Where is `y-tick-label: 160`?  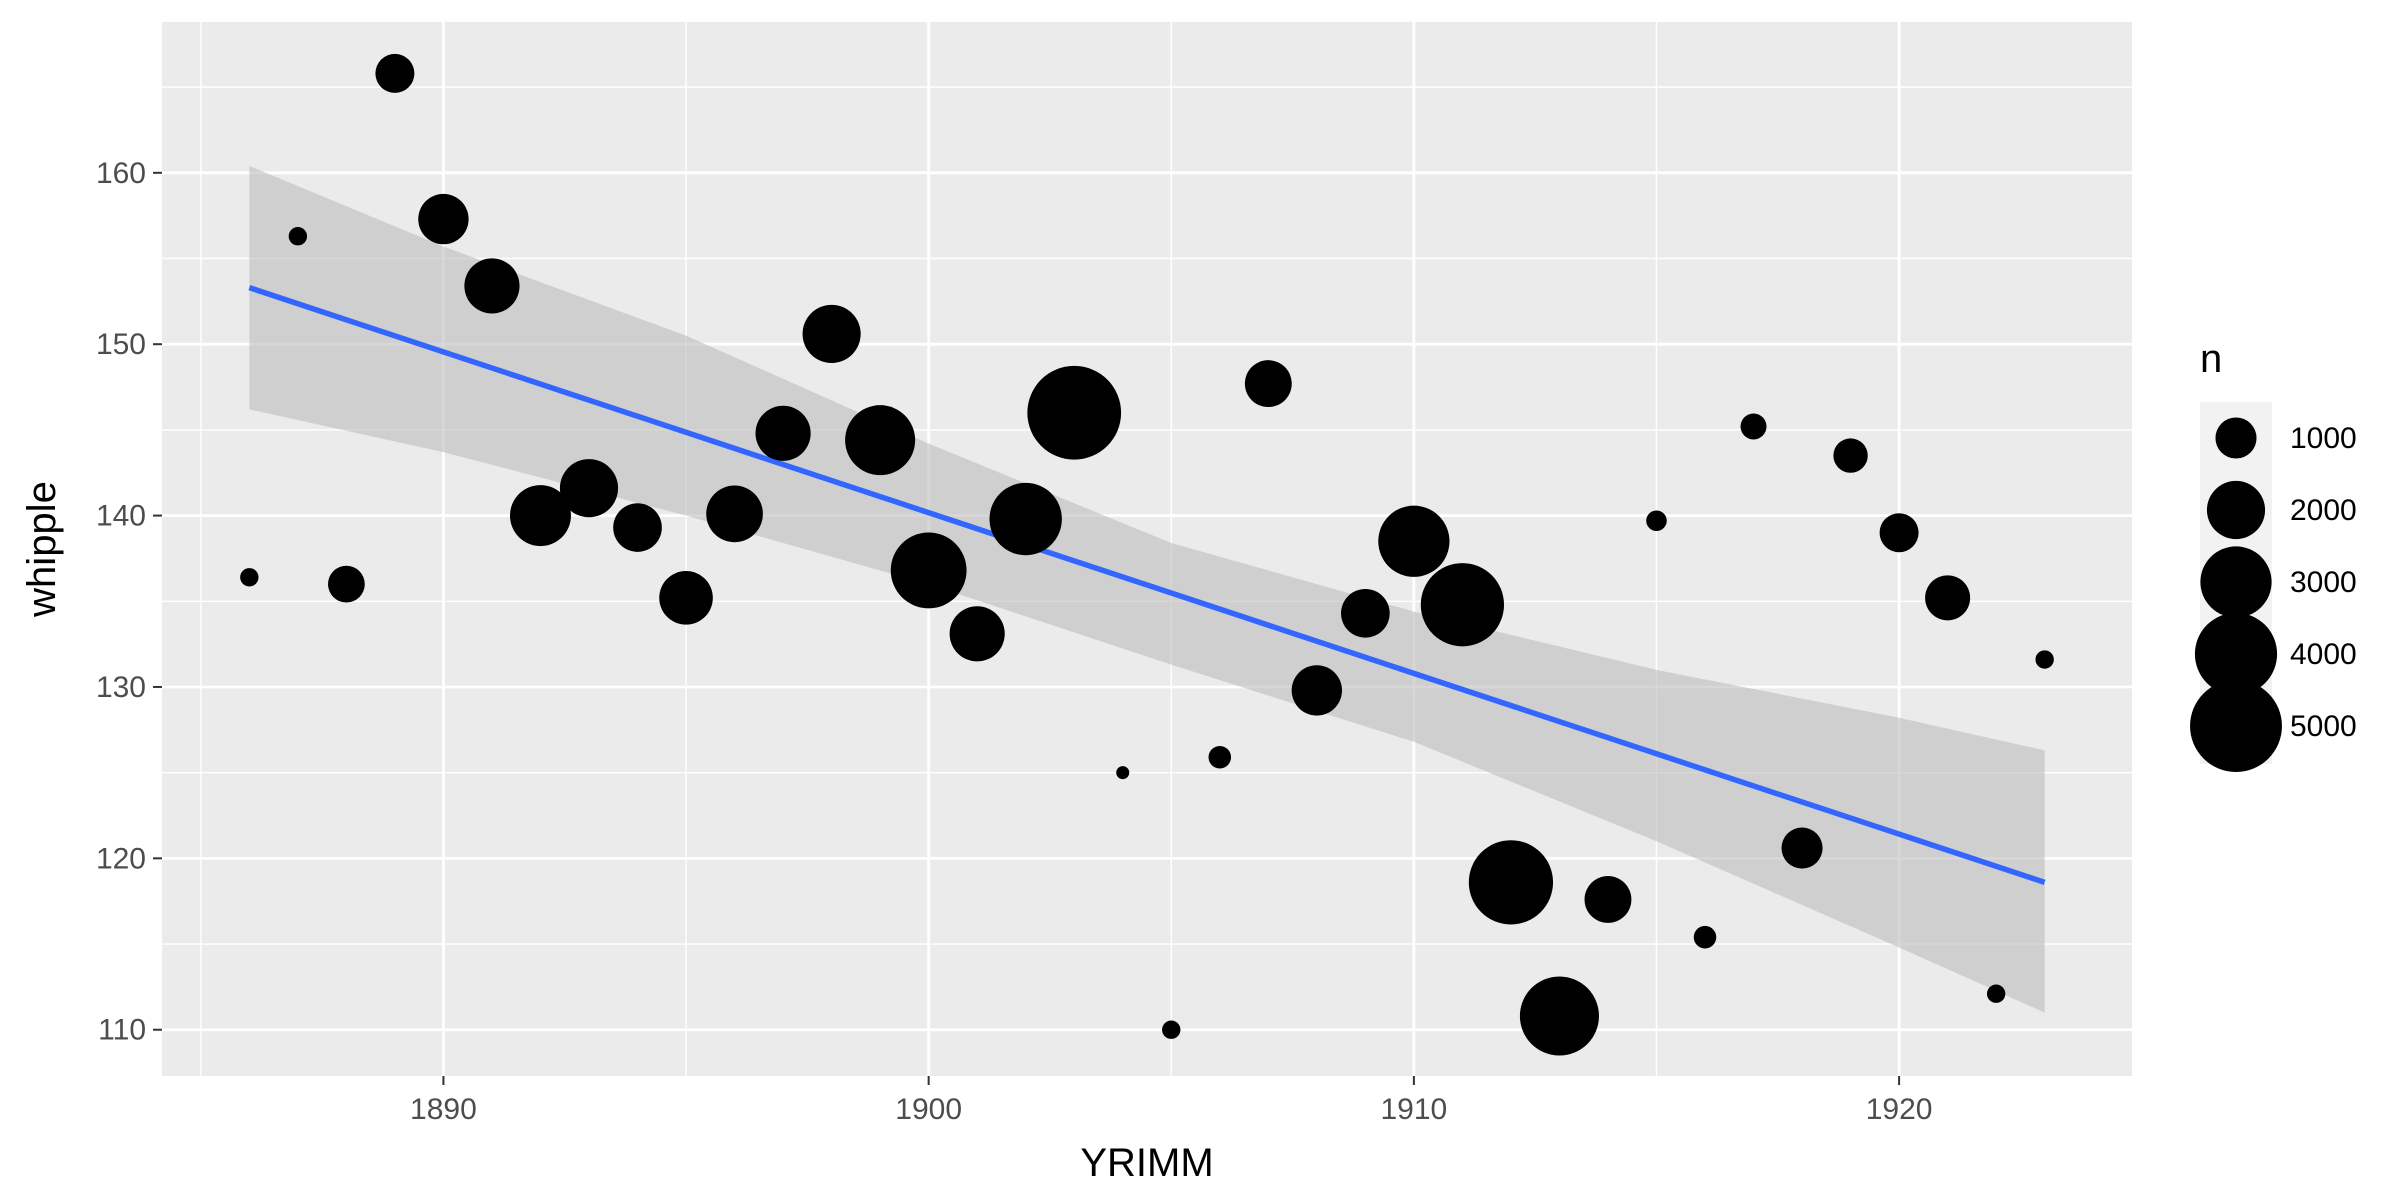
y-tick-label: 160 is located at coordinates (121, 173).